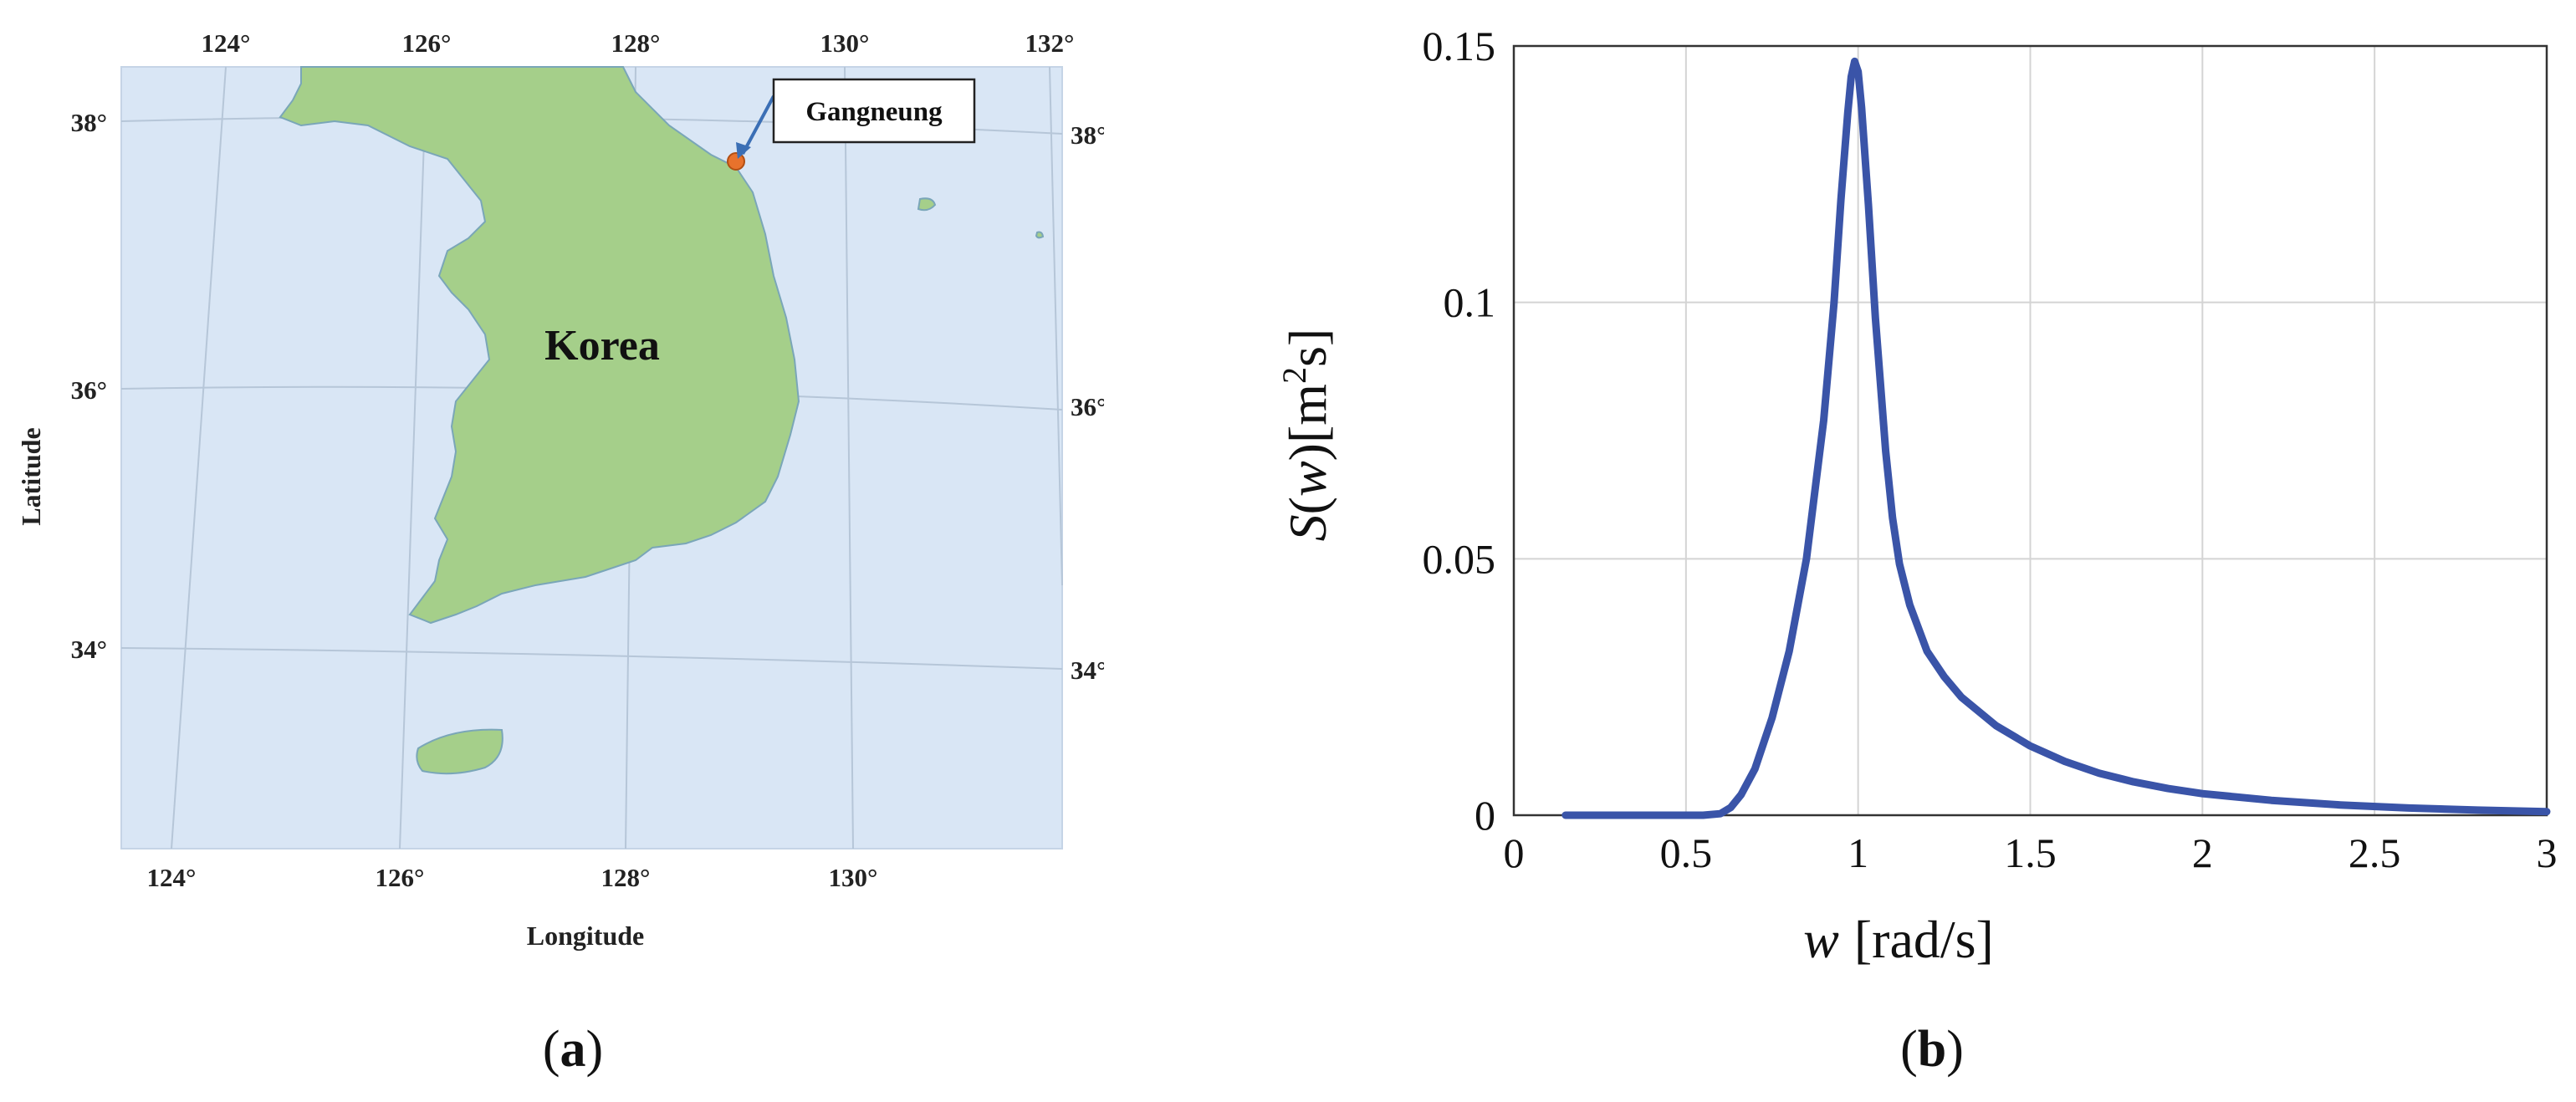  What do you see at coordinates (927, 204) in the screenshot?
I see `ulleung-island` at bounding box center [927, 204].